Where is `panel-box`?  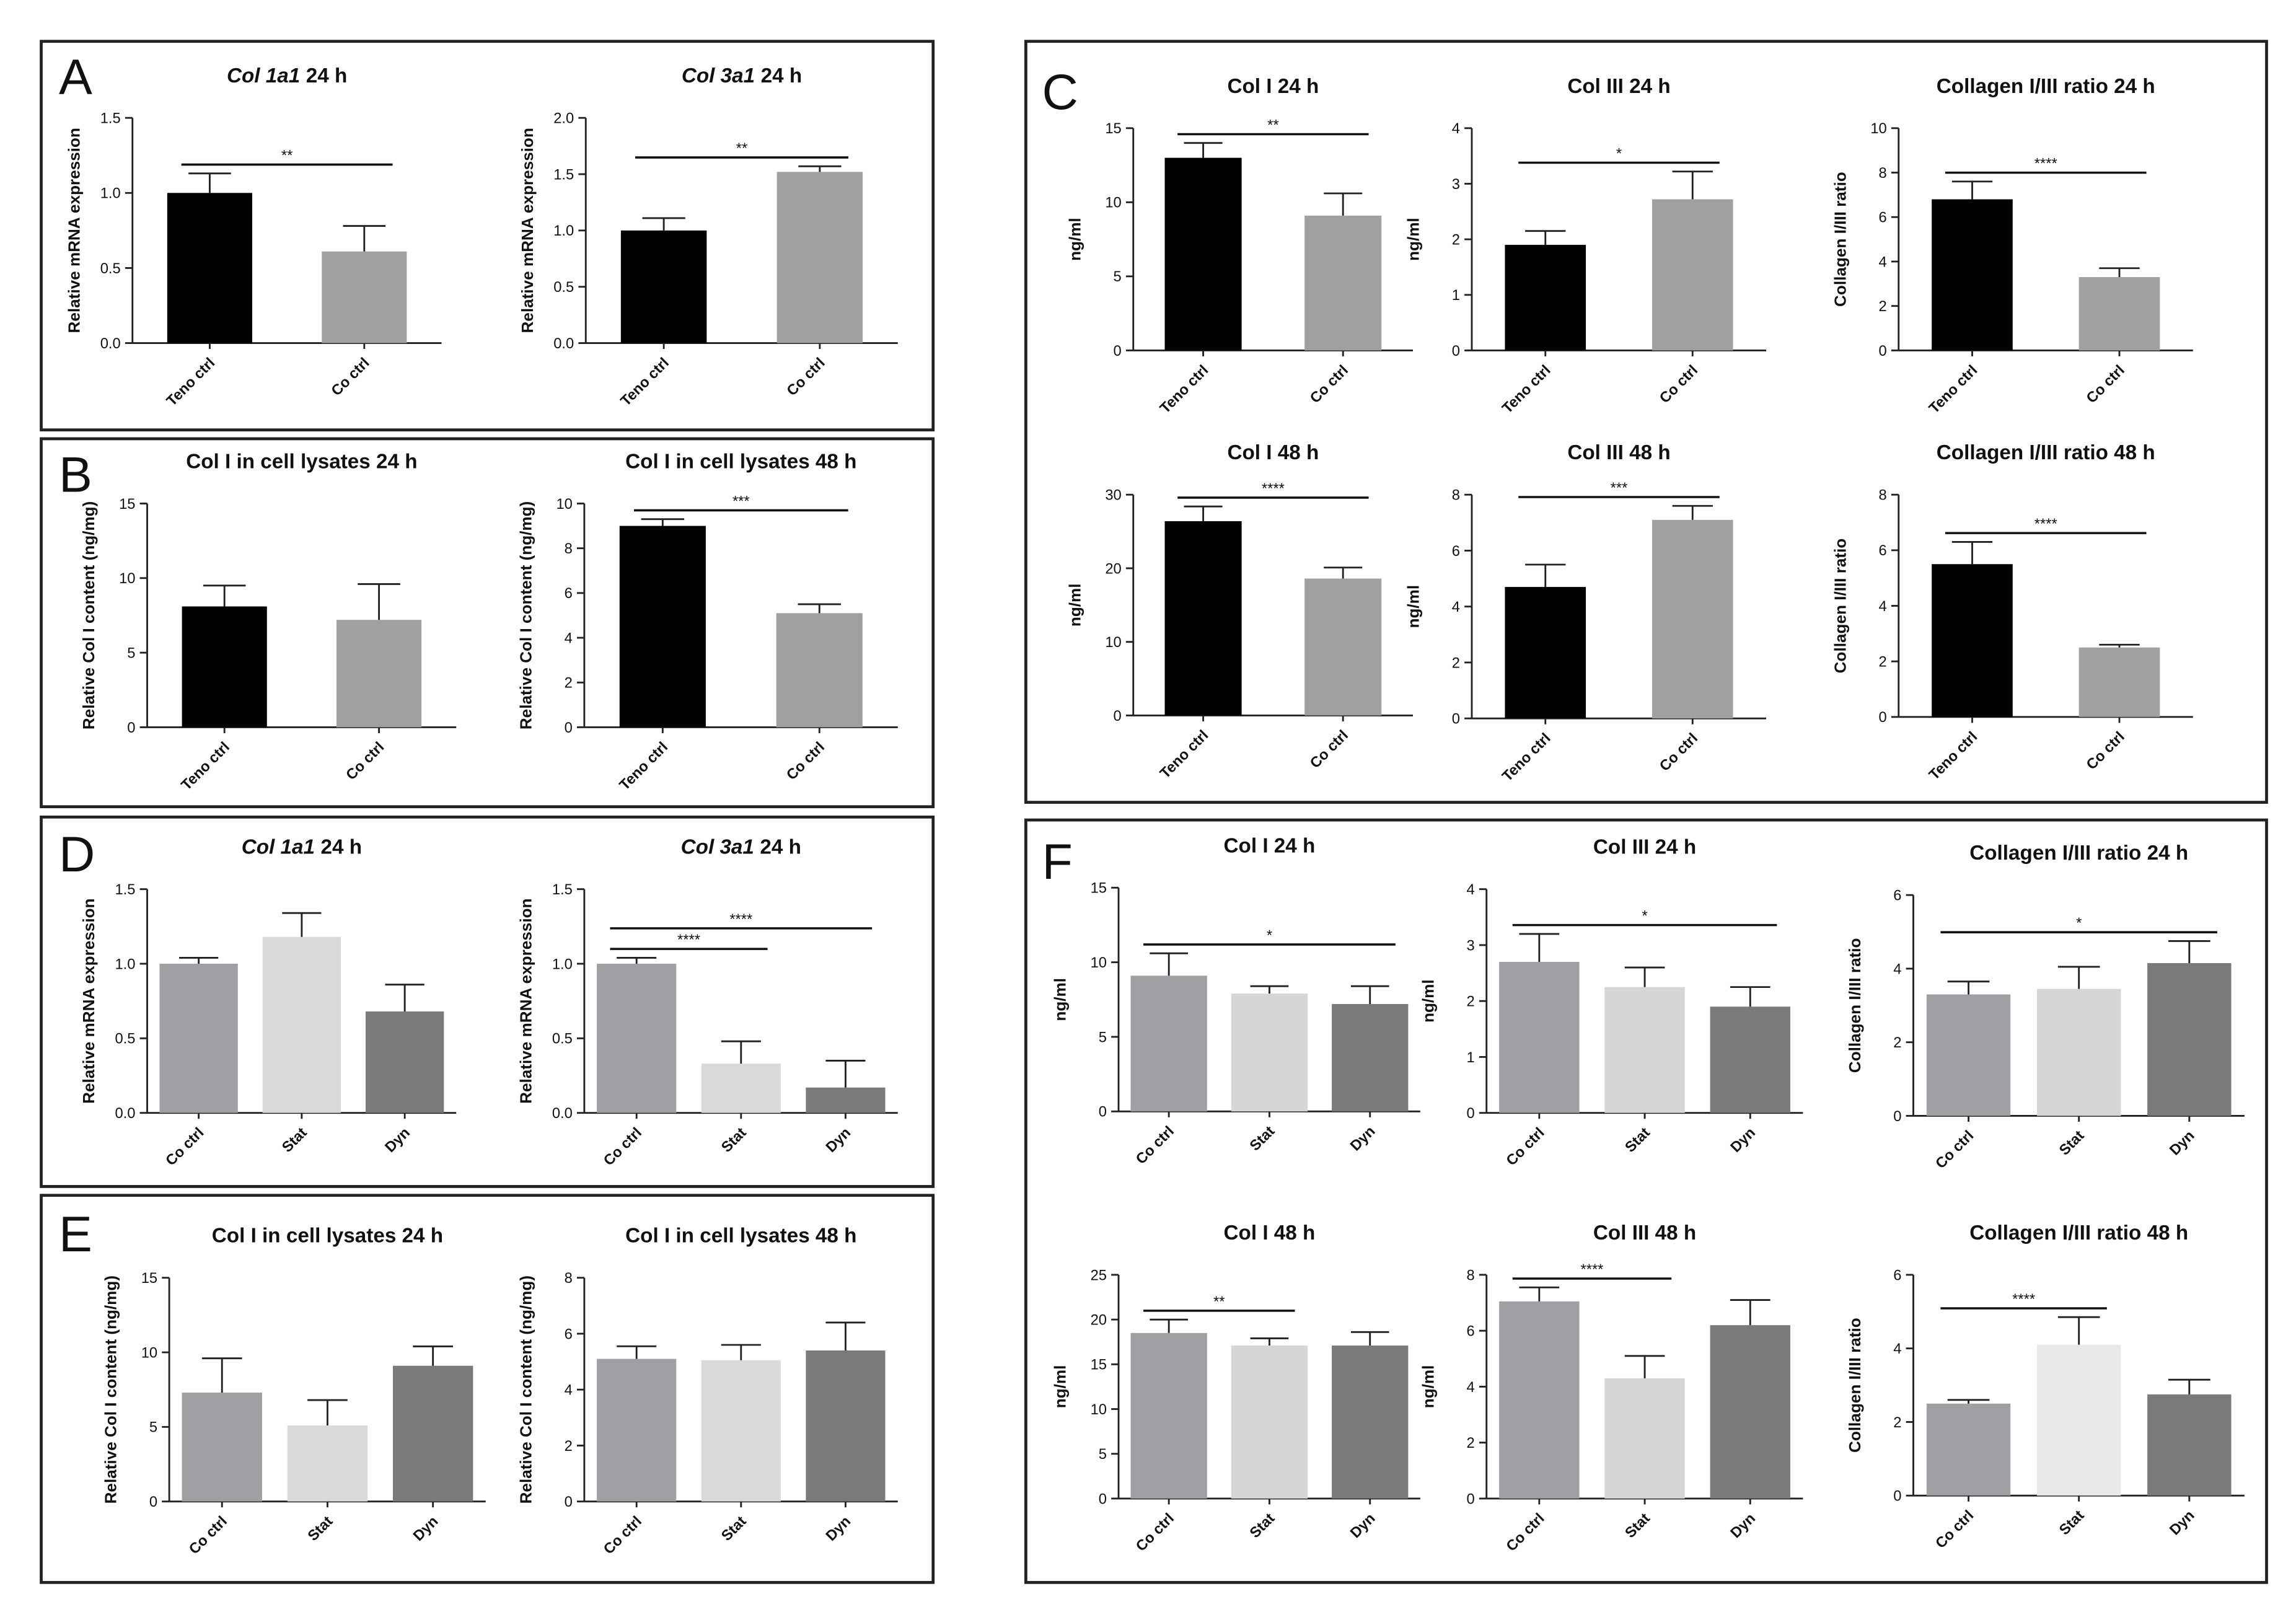
panel-box is located at coordinates (487, 623).